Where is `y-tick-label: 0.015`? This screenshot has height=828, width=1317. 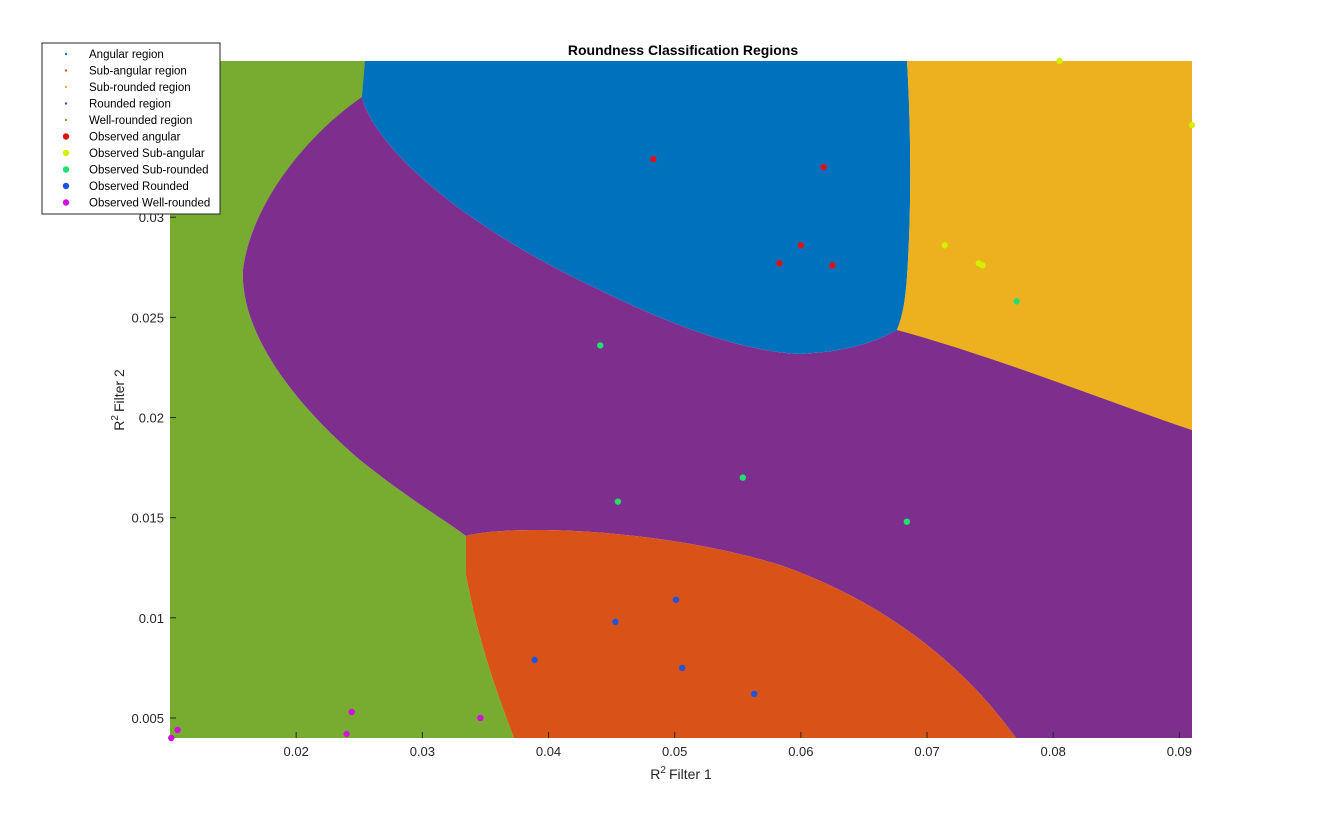 y-tick-label: 0.015 is located at coordinates (147, 518).